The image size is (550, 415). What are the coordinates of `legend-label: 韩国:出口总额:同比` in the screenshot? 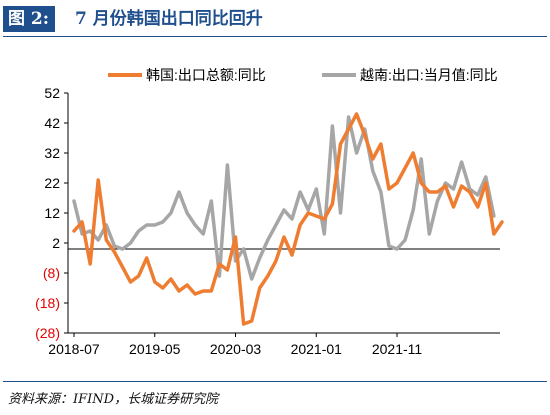 It's located at (206, 75).